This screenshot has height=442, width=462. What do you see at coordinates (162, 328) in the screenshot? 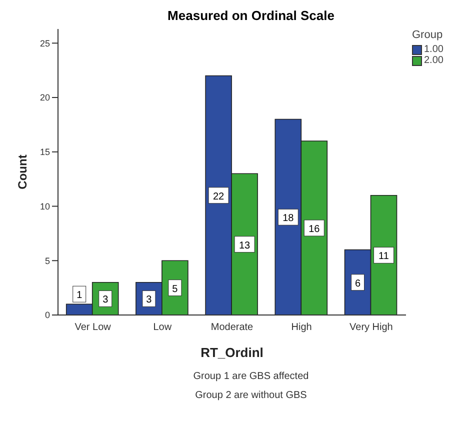
I see `x-tick-label: Low` at bounding box center [162, 328].